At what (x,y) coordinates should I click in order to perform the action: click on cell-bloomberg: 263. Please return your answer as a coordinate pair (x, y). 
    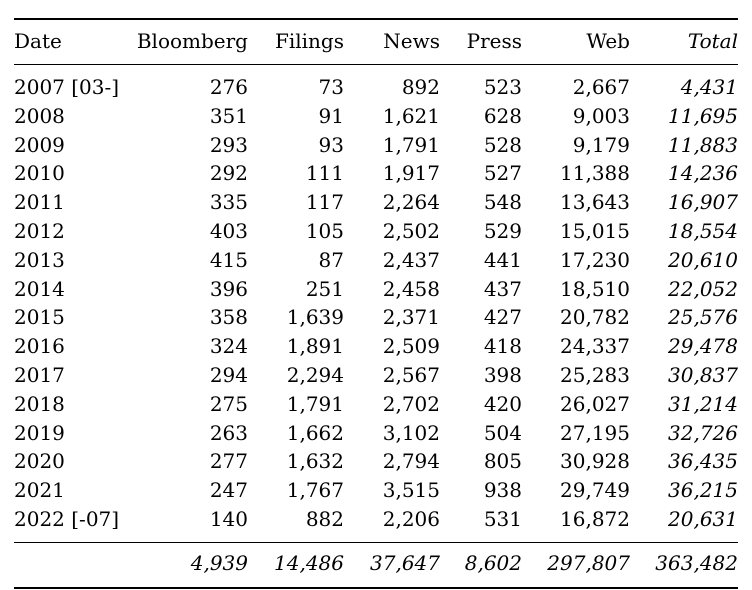
    Looking at the image, I should click on (228, 432).